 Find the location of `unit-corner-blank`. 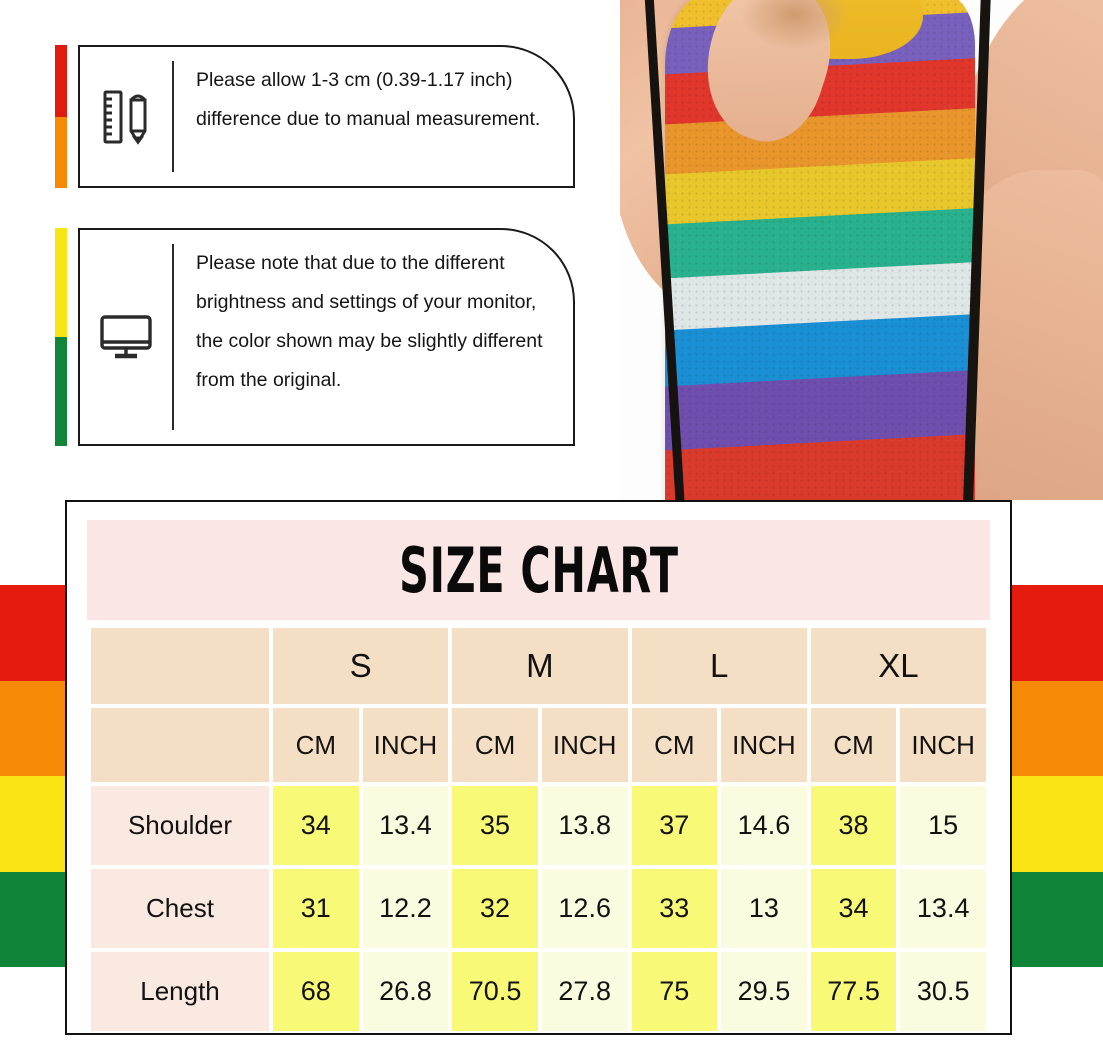

unit-corner-blank is located at coordinates (180, 745).